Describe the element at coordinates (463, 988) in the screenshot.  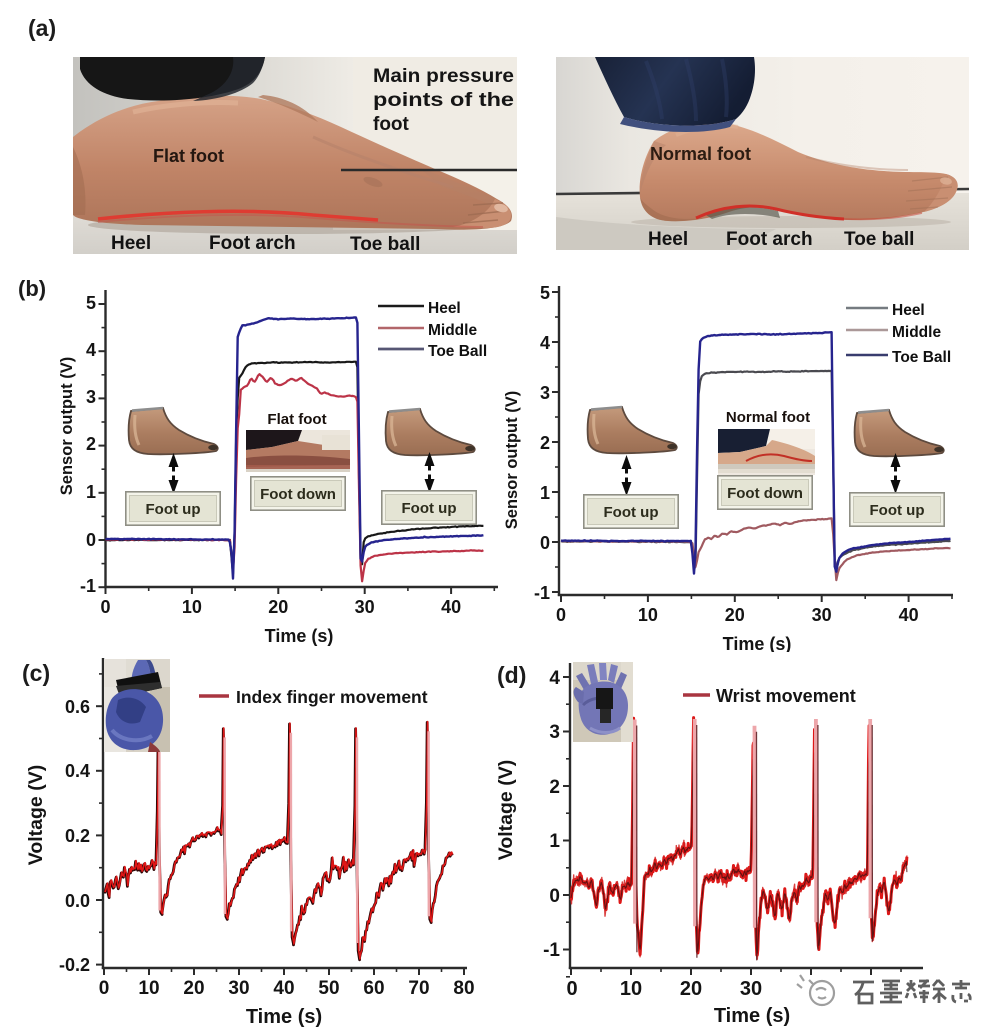
I see `svg-text: 80` at that location.